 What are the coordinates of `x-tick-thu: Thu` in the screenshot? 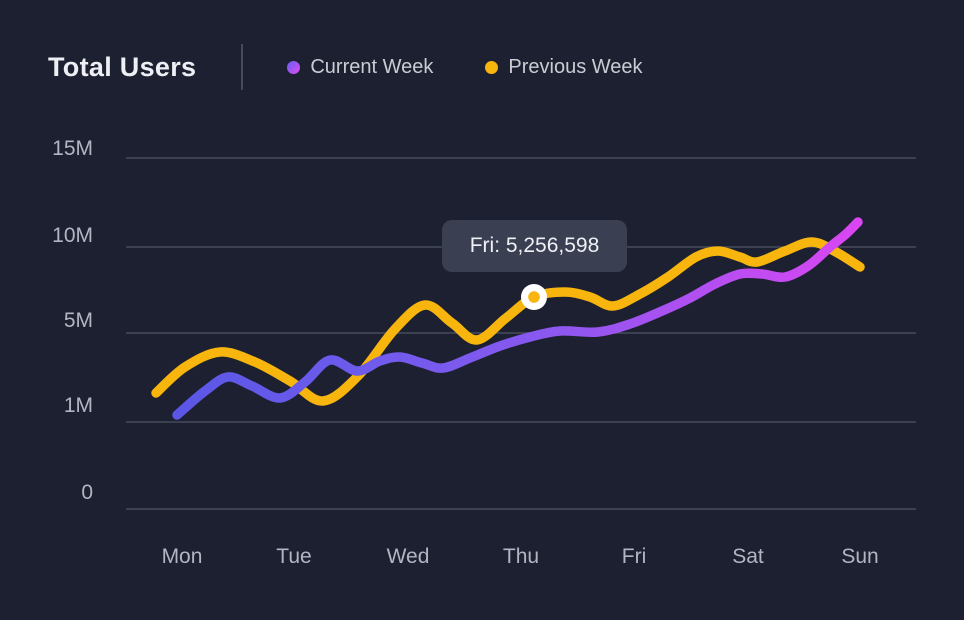 It's located at (521, 556).